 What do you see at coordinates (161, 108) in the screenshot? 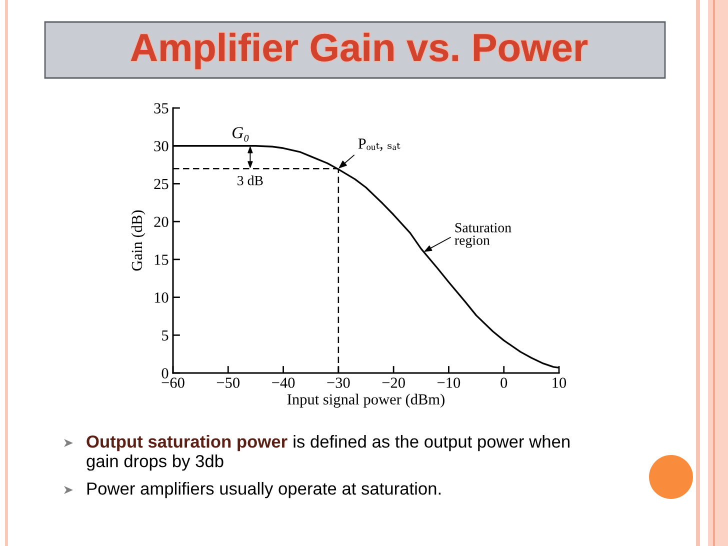
I see `y-tick-label: 35` at bounding box center [161, 108].